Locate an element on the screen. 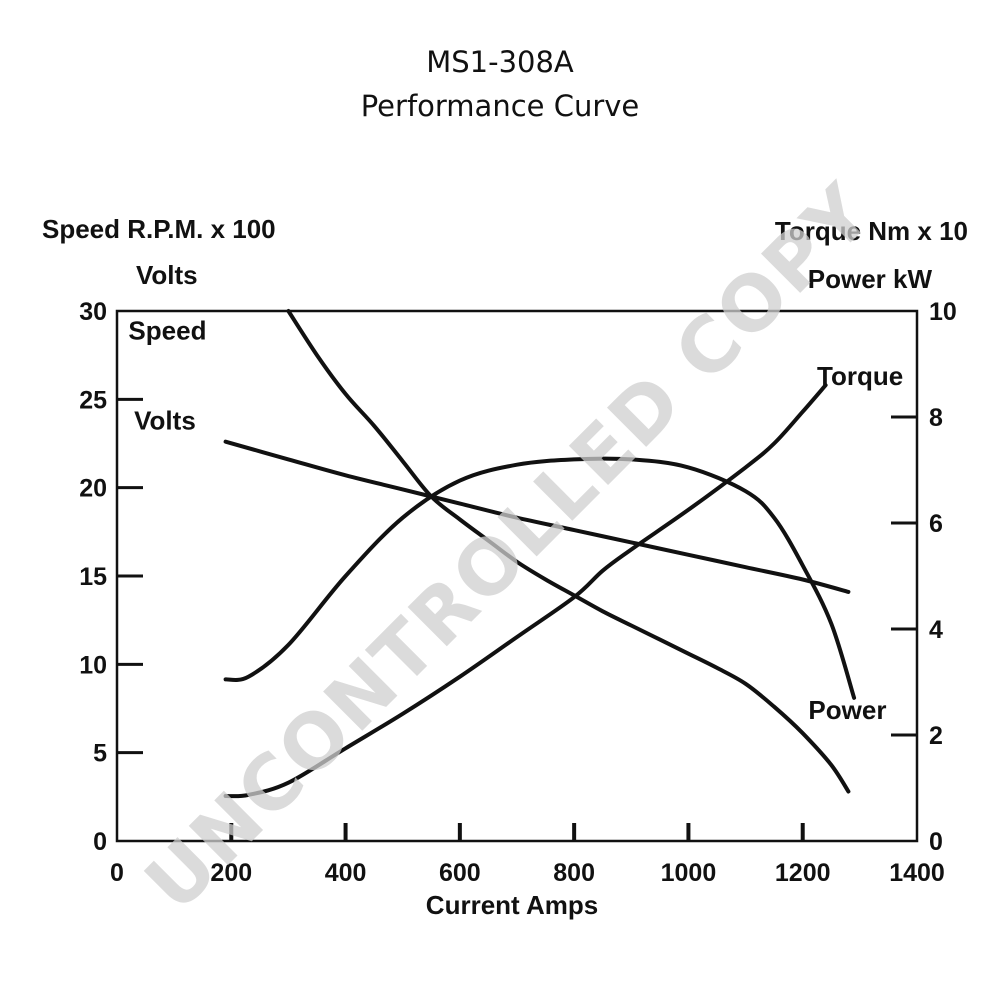  left-axis-label-speed: Speed R.P.M. x 100 is located at coordinates (159, 229).